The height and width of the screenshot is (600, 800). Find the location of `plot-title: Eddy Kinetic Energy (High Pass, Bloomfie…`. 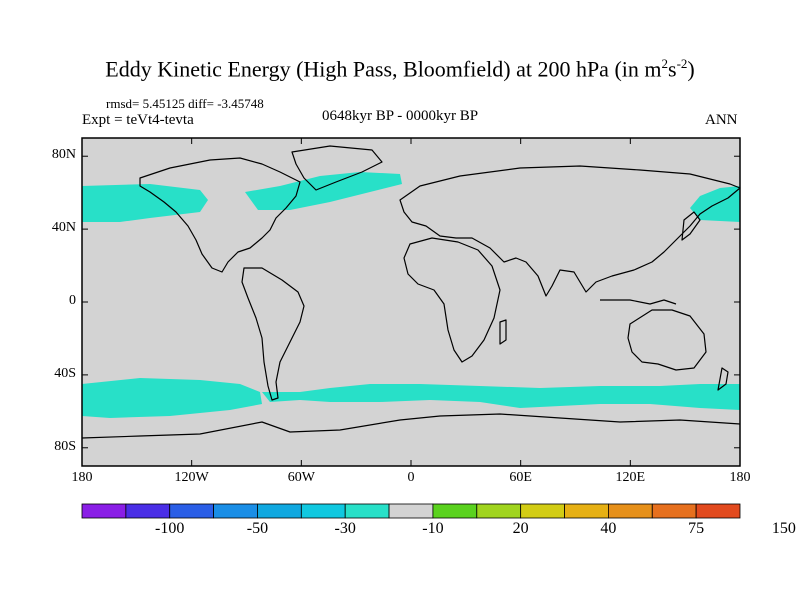

plot-title: Eddy Kinetic Energy (High Pass, Bloomfie… is located at coordinates (400, 69).